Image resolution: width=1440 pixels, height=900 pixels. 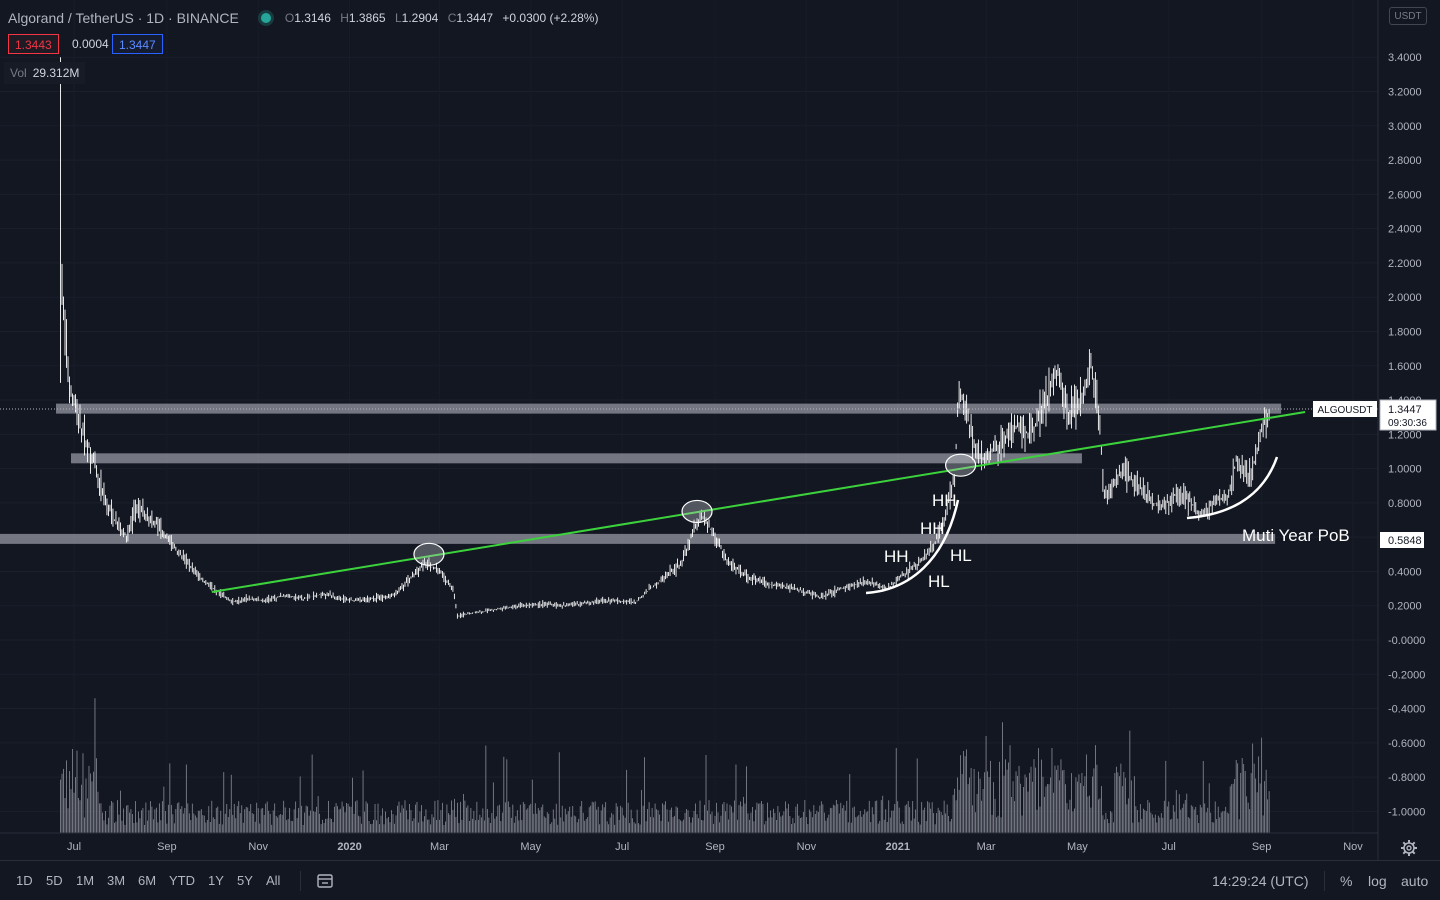 What do you see at coordinates (24, 880) in the screenshot?
I see `range-1d-button: 1D` at bounding box center [24, 880].